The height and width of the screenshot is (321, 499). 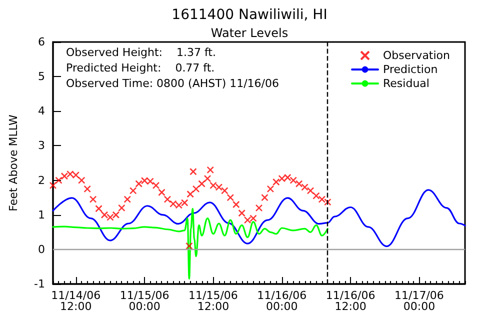 What do you see at coordinates (145, 301) in the screenshot?
I see `x-tick-label: 11/15/06 00:00` at bounding box center [145, 301].